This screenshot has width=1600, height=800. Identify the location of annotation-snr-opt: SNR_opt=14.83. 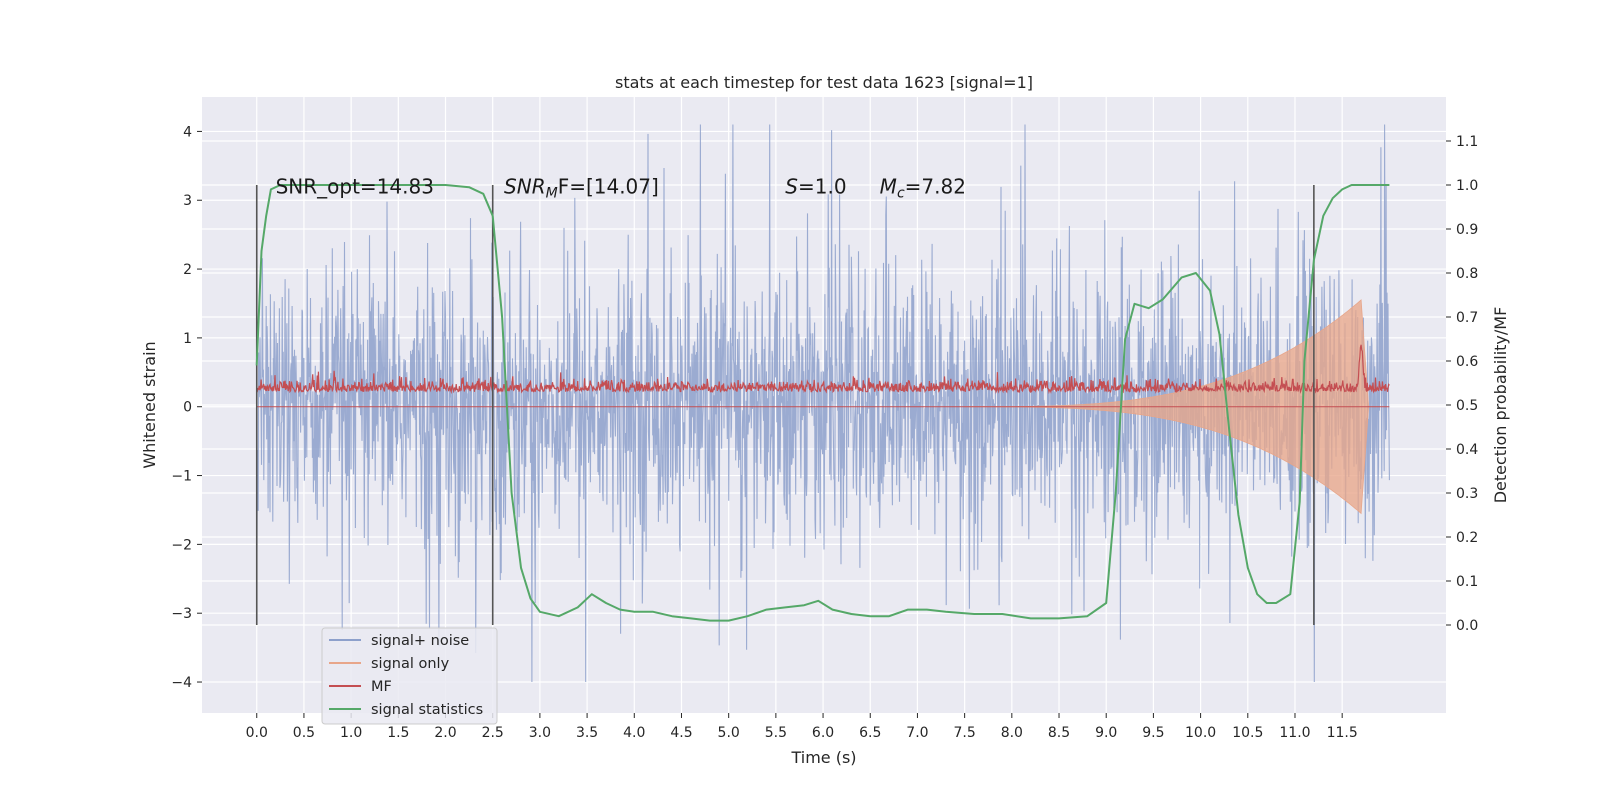
(355, 186).